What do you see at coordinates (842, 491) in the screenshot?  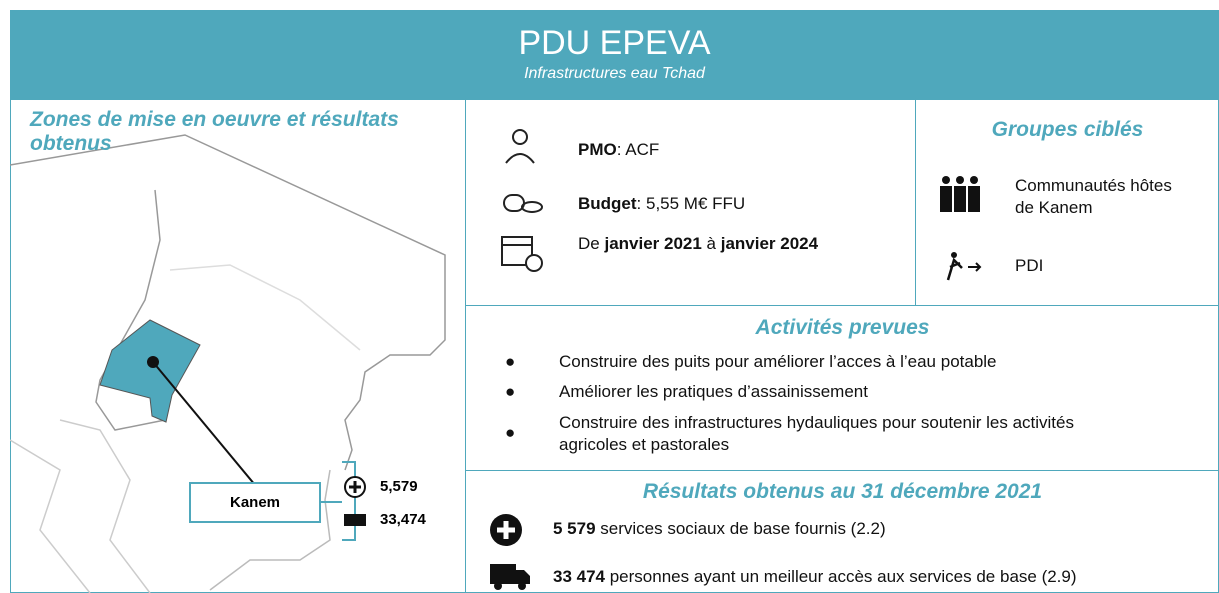 I see `results-title: Résultats obtenus au 31 décembre 2021` at bounding box center [842, 491].